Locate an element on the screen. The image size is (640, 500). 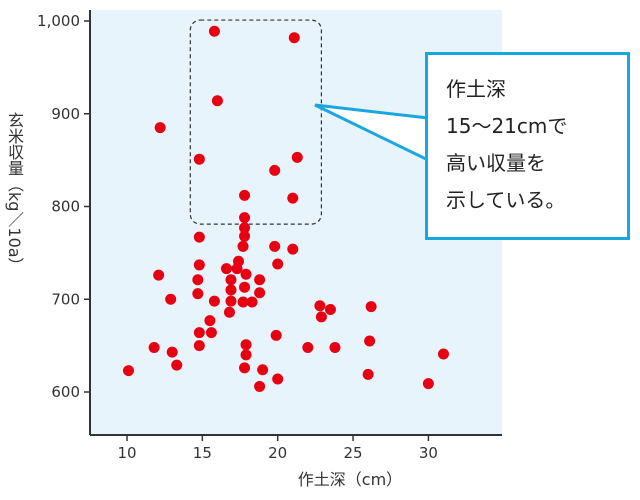
x-axis-label: 作土深（cm） is located at coordinates (350, 479).